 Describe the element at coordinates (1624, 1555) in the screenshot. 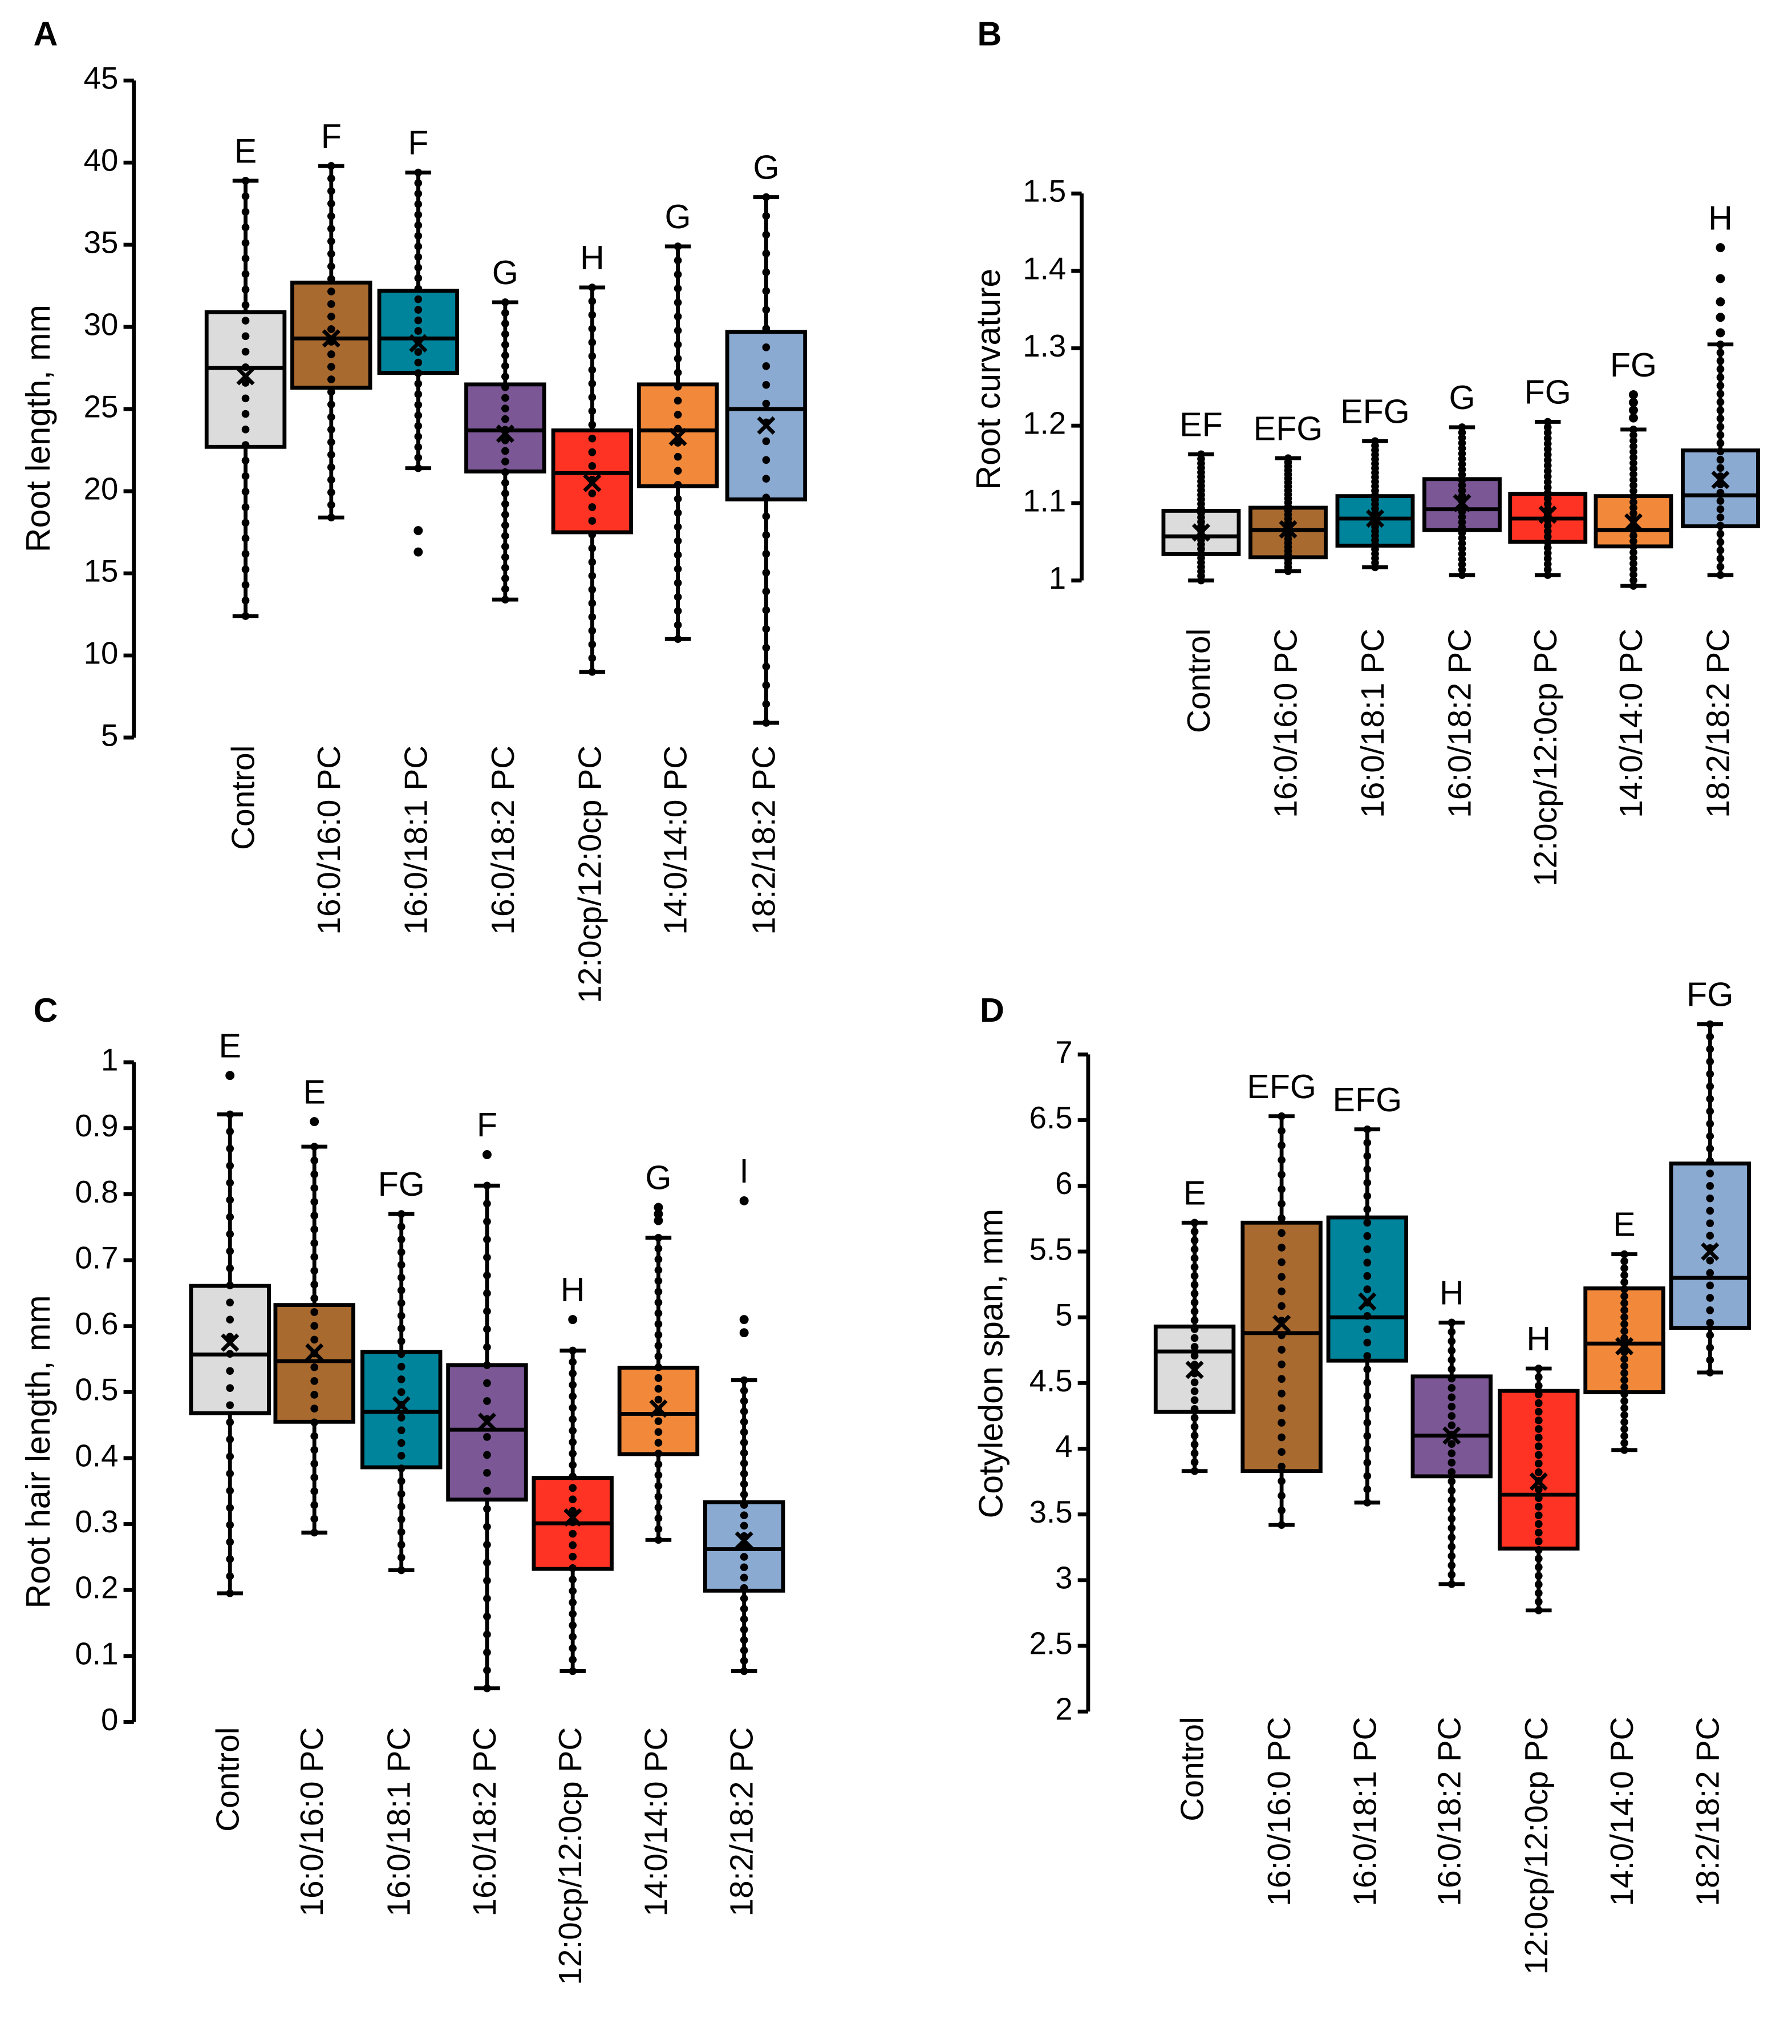

I see `box-5: E 14:0/14:0 PC` at that location.